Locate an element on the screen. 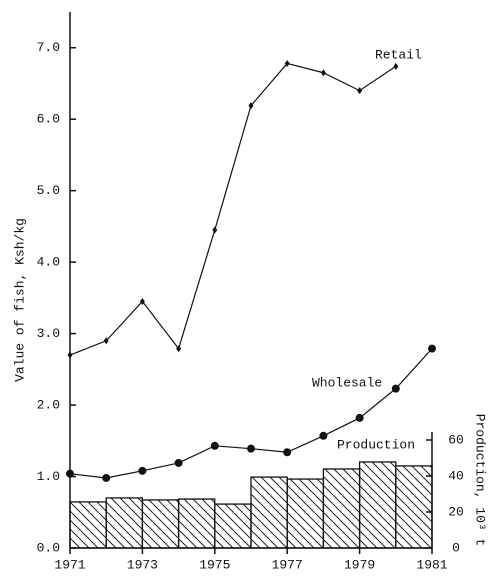 Image resolution: width=500 pixels, height=579 pixels. series-label: Retail is located at coordinates (398, 54).